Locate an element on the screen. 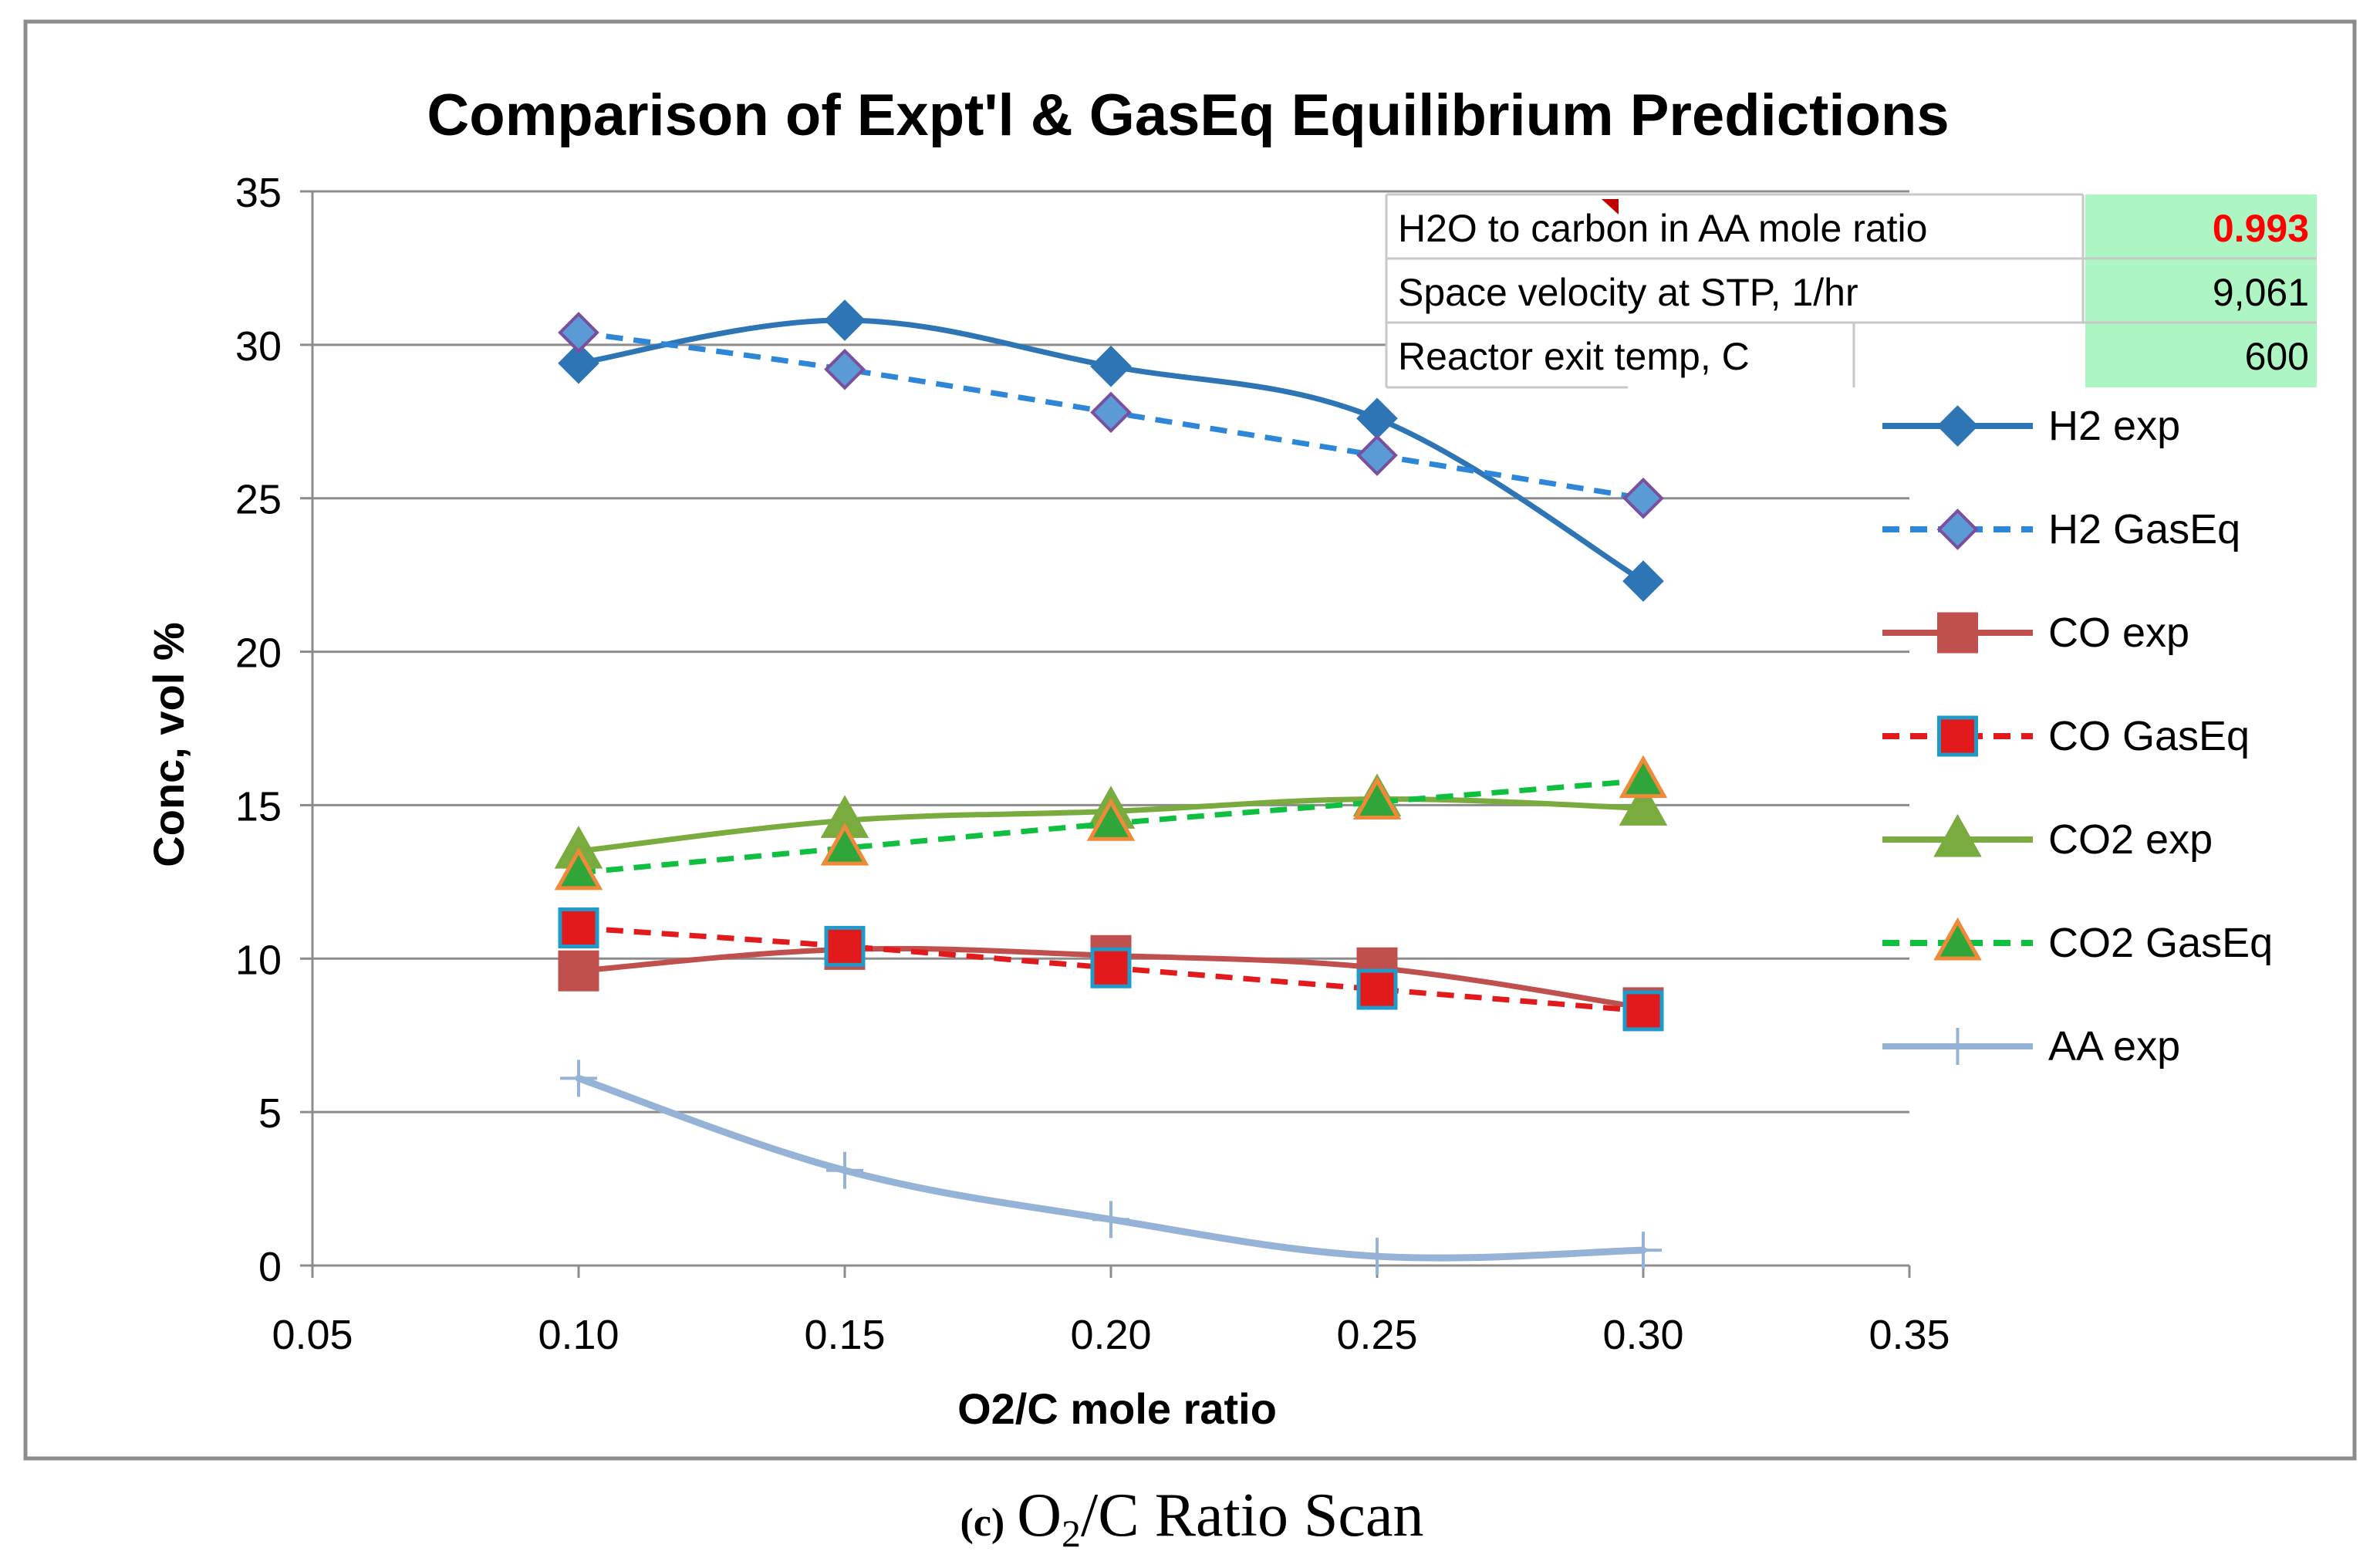  legend-item-co-gaseq: CO GasEq is located at coordinates (2066, 736).